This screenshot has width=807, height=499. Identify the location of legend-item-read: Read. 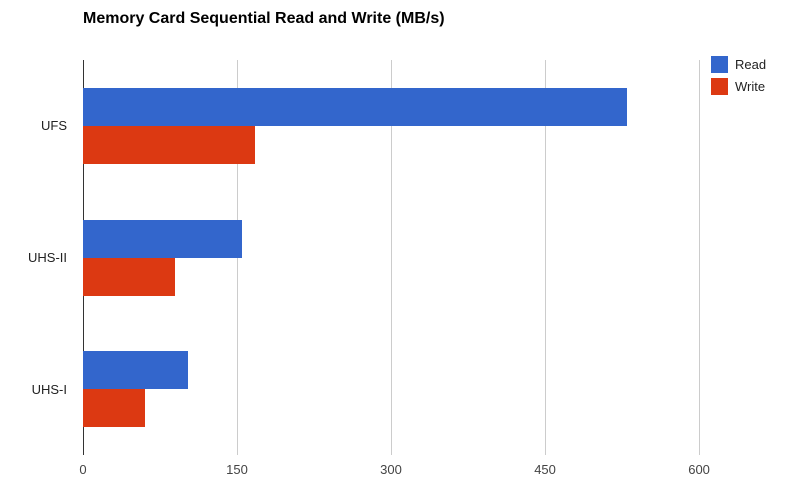
(738, 64).